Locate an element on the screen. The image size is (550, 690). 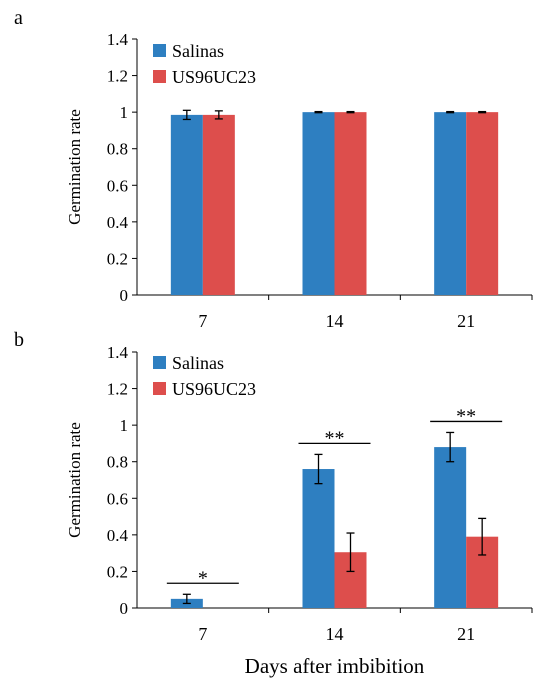
significance-marker: * is located at coordinates (203, 578).